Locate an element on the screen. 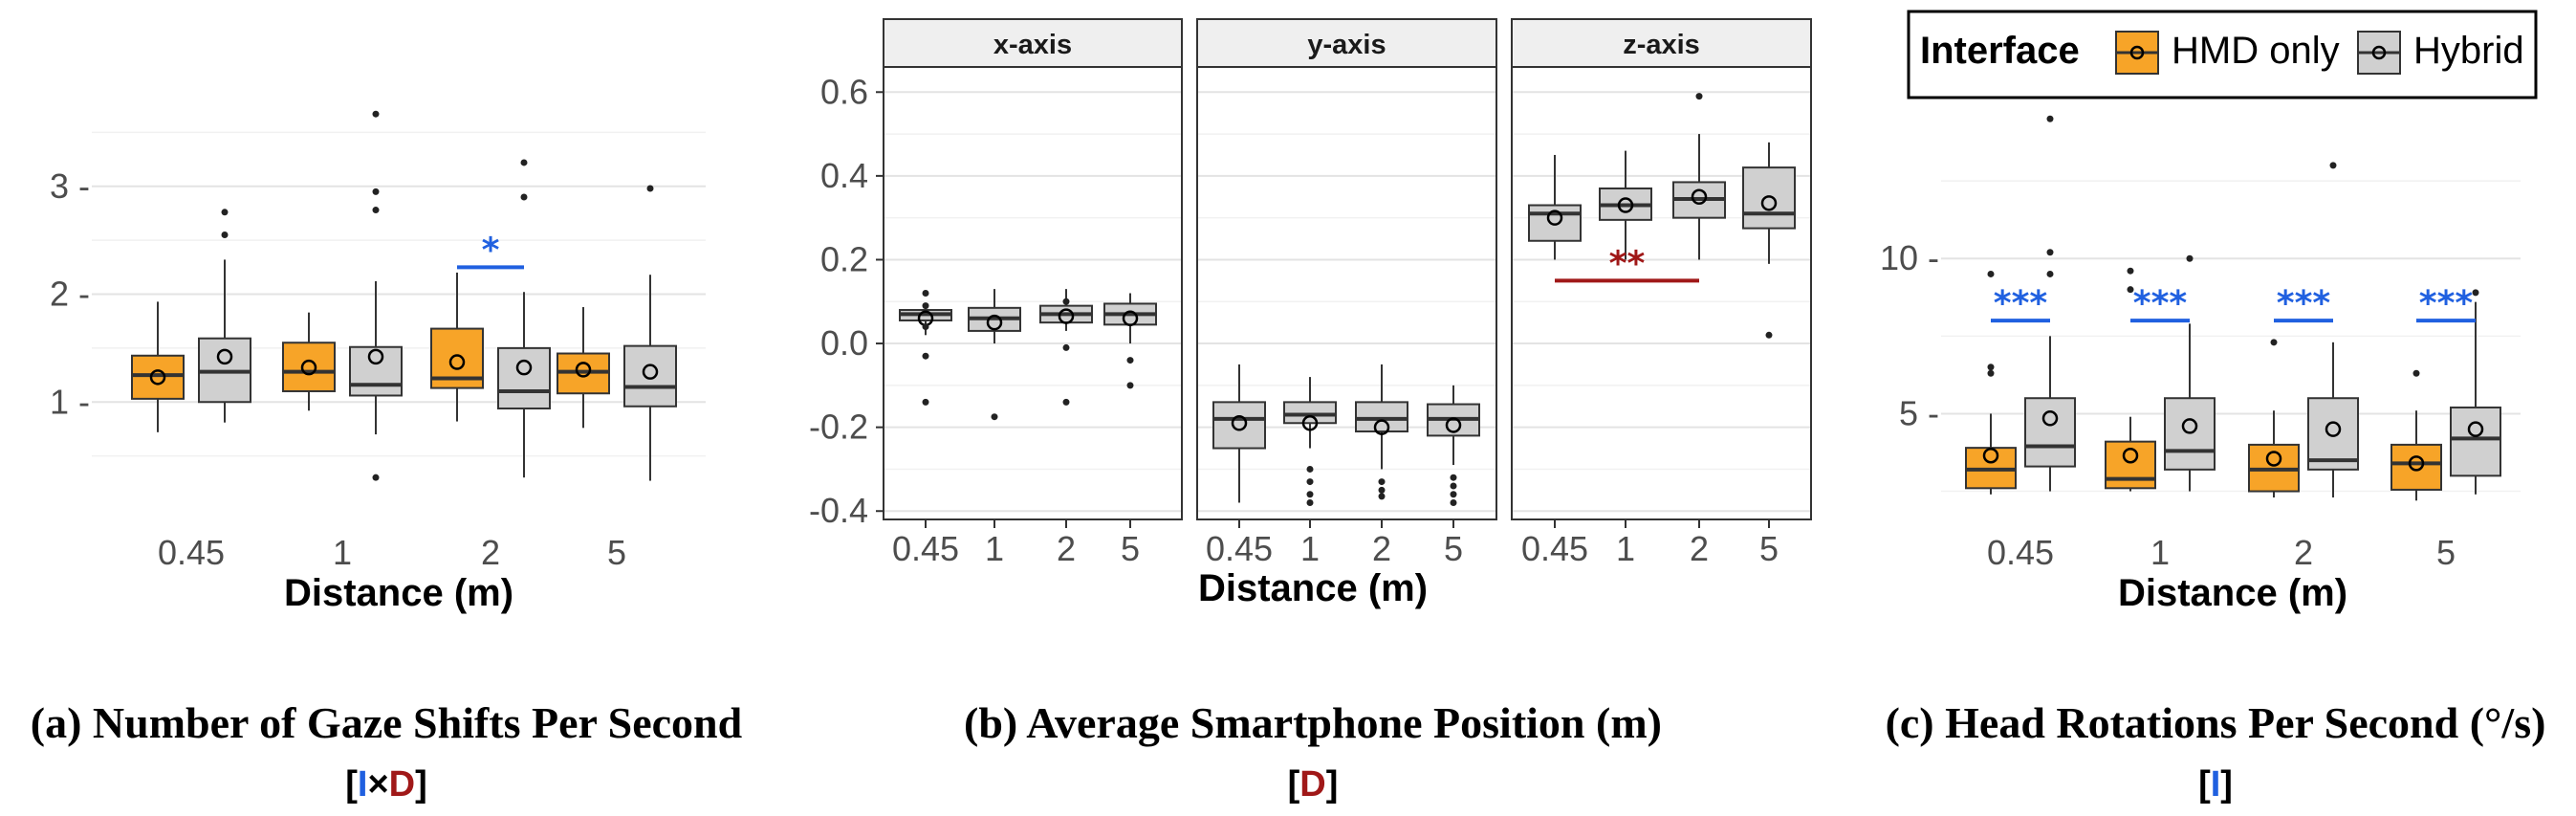  x-tick-label-b-0-0: 0.45 is located at coordinates (925, 549).